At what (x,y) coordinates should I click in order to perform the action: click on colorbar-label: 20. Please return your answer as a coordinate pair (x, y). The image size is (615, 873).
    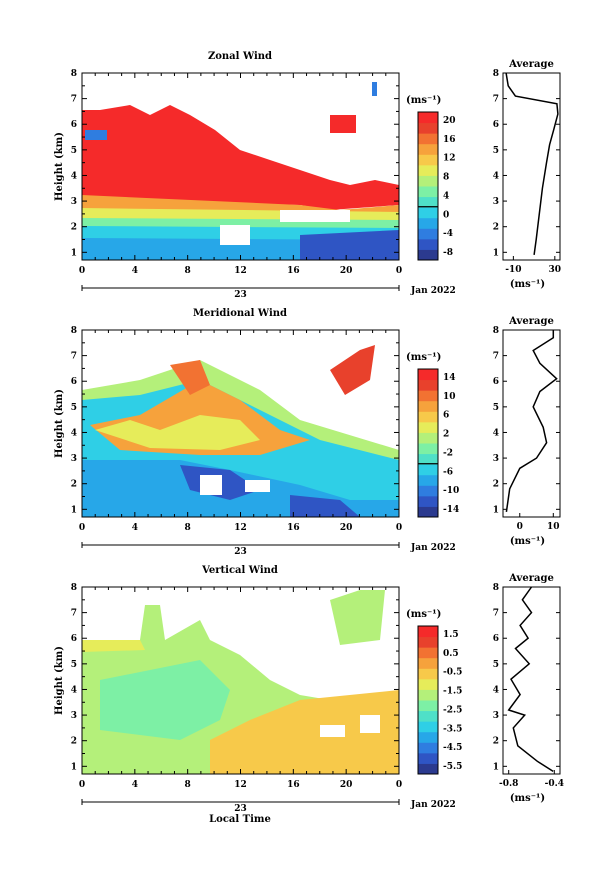
    Looking at the image, I should click on (449, 121).